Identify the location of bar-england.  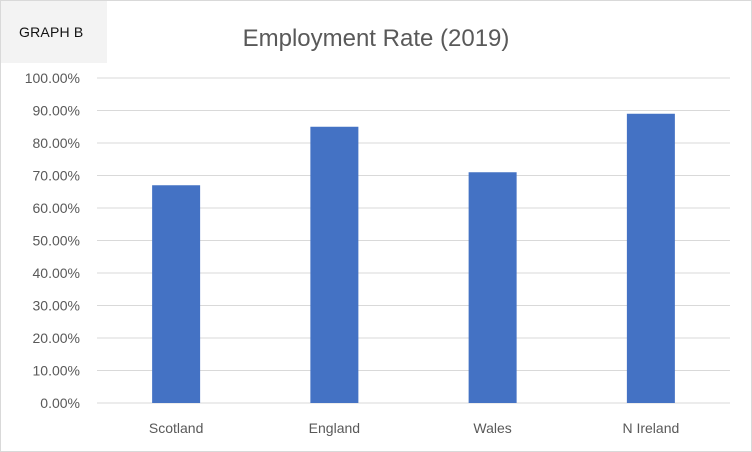
(334, 264).